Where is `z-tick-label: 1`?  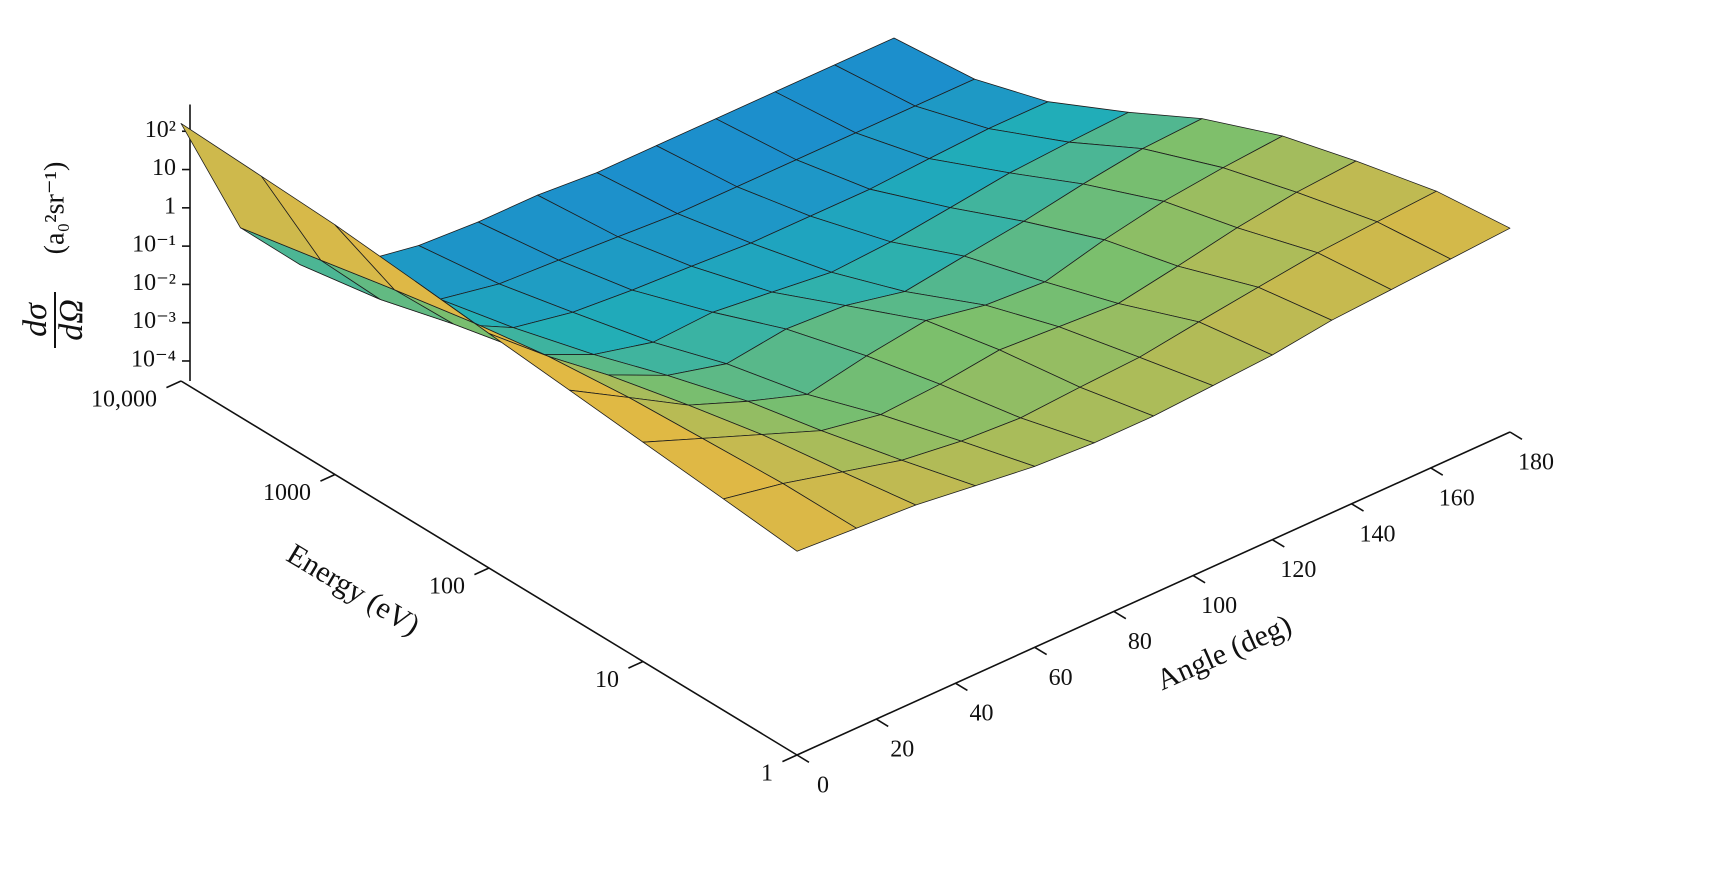
z-tick-label: 1 is located at coordinates (170, 206).